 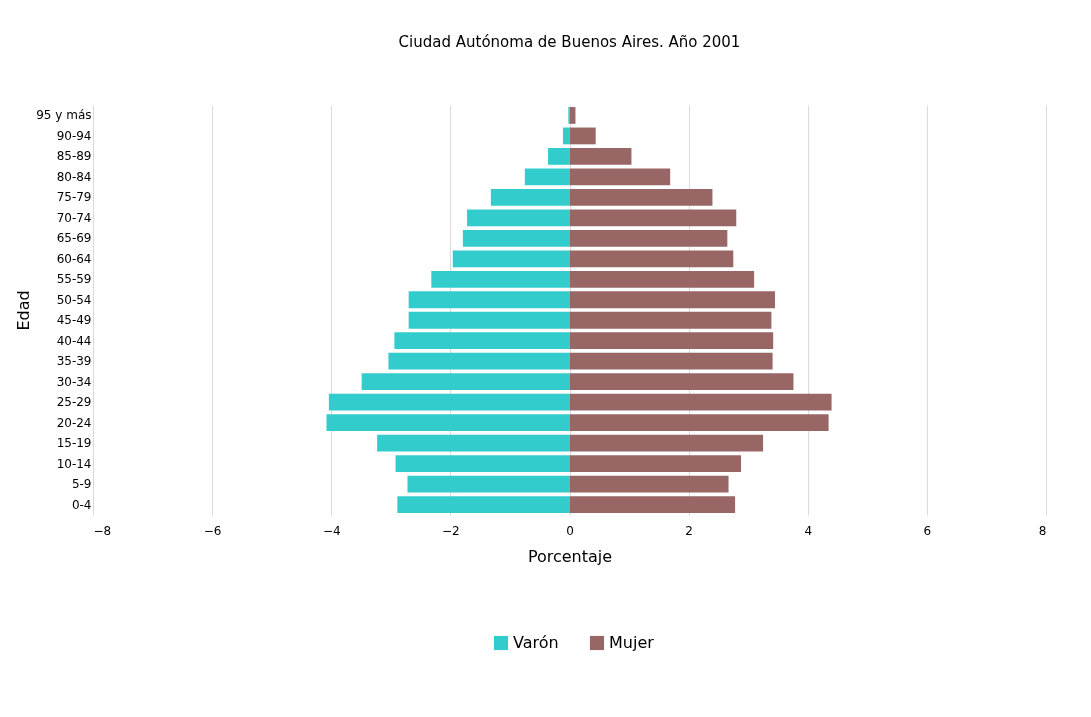 What do you see at coordinates (74, 217) in the screenshot?
I see `y-tick-label: 70-74` at bounding box center [74, 217].